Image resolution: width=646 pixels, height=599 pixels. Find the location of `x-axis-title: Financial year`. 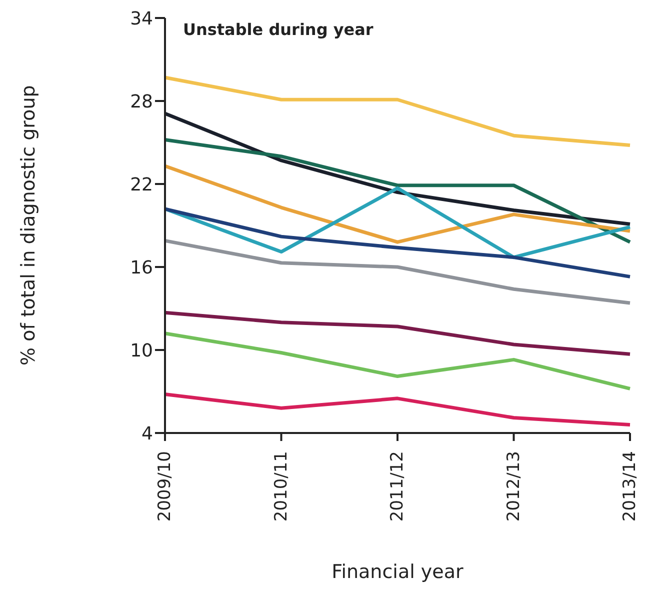

x-axis-title: Financial year is located at coordinates (398, 572).